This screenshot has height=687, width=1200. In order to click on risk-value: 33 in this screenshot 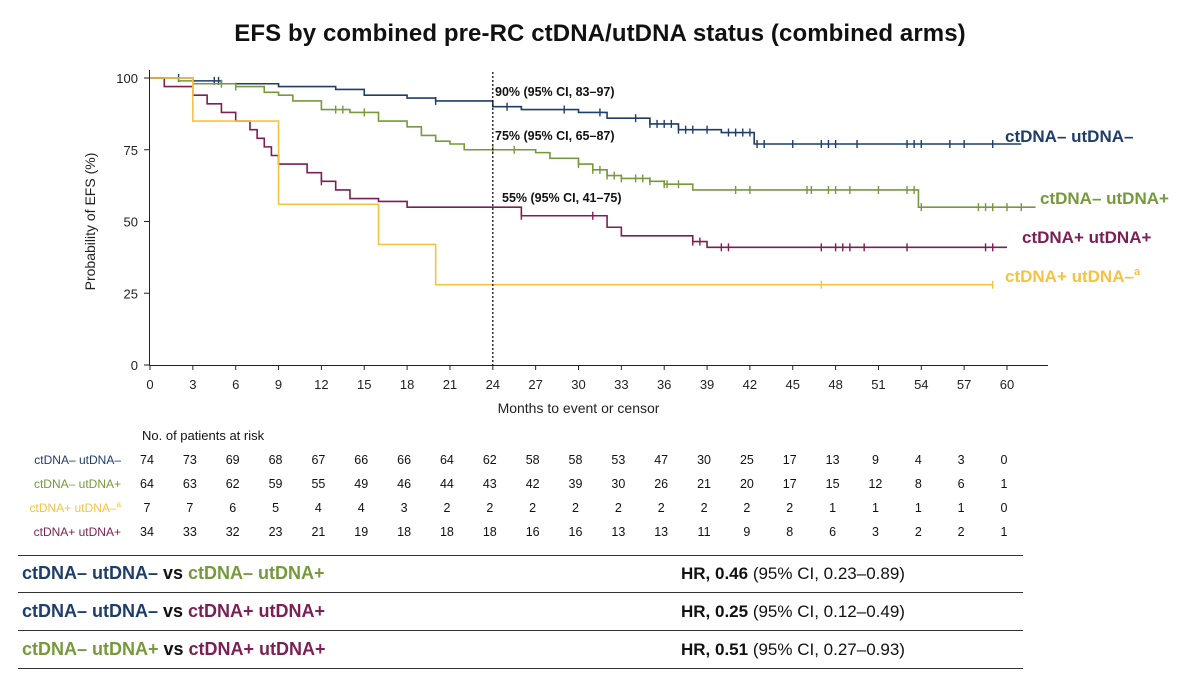, I will do `click(190, 532)`.